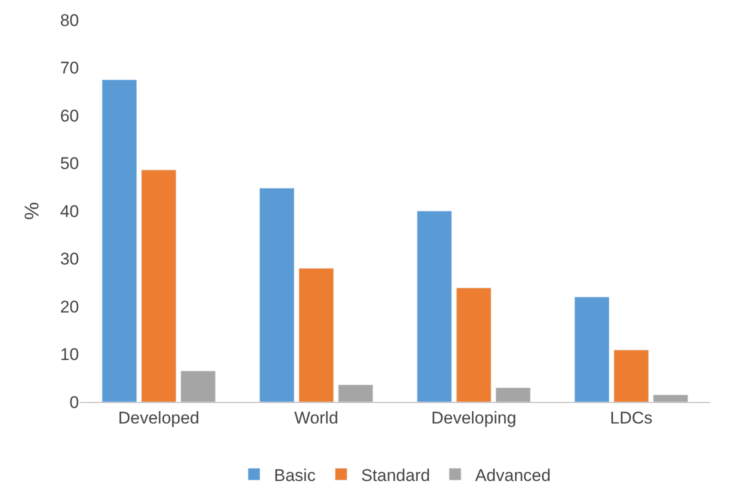 This screenshot has width=740, height=503. Describe the element at coordinates (395, 475) in the screenshot. I see `legend-label: Standard` at that location.